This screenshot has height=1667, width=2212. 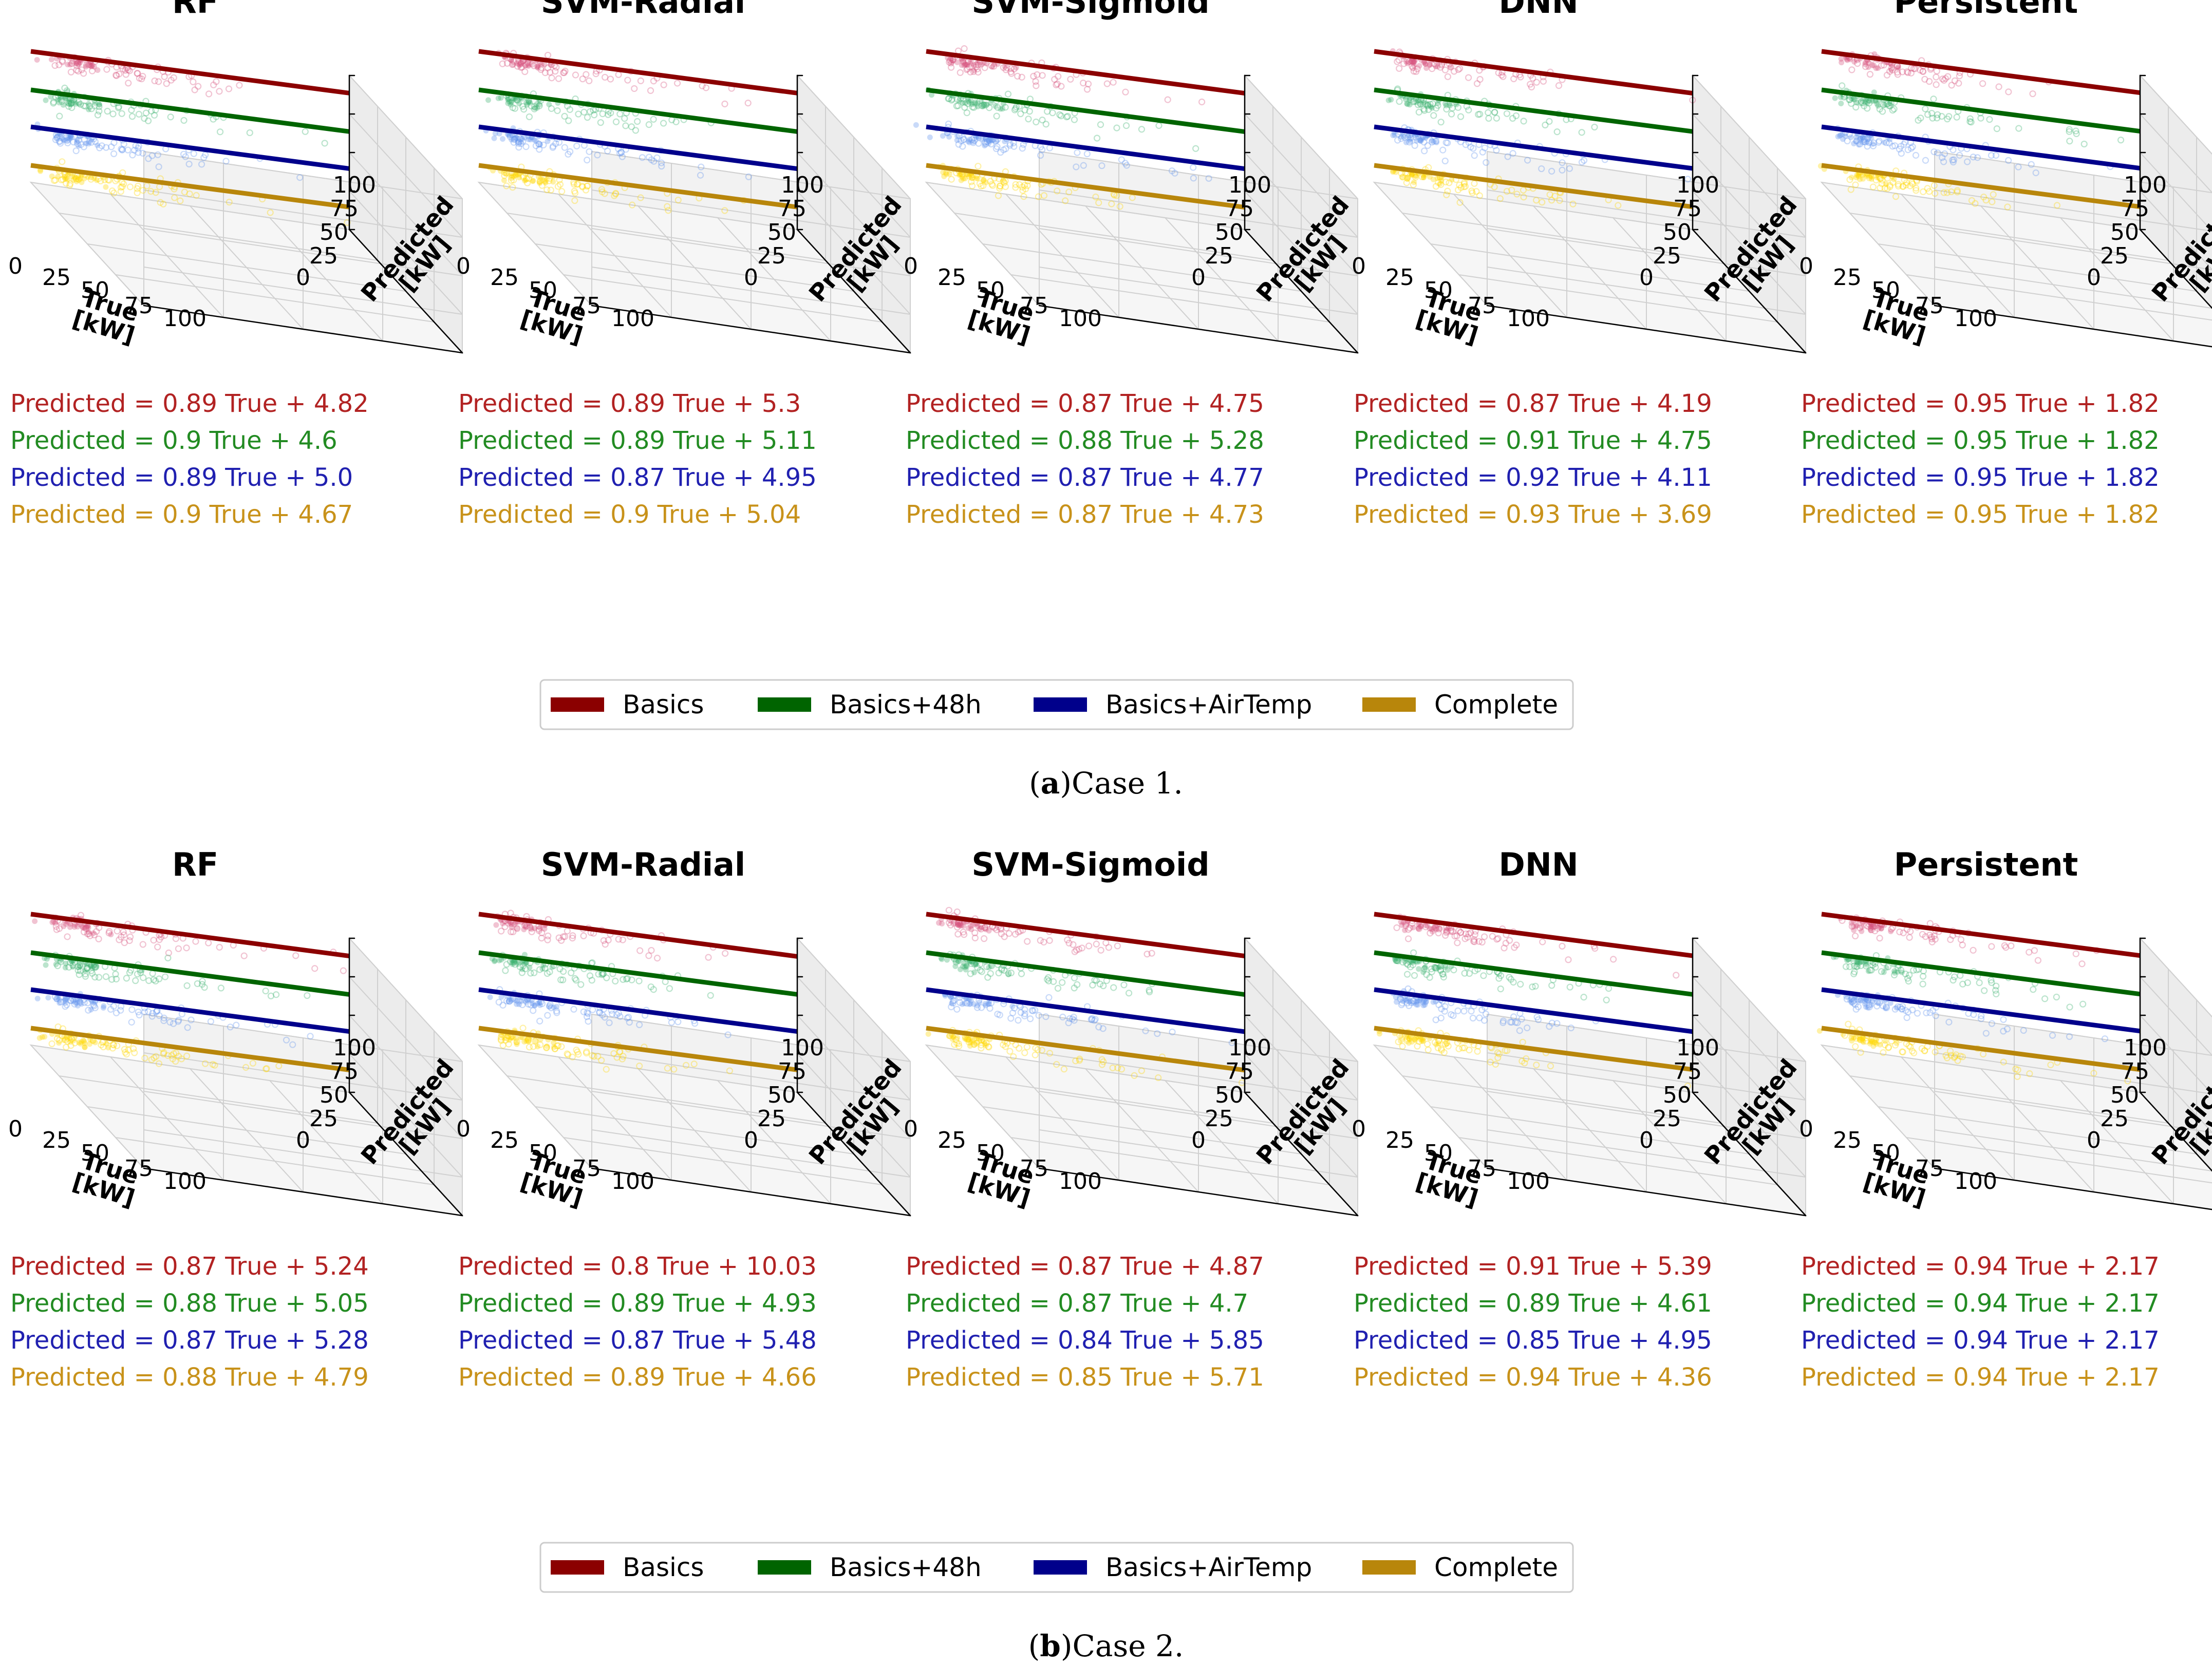 What do you see at coordinates (906, 704) in the screenshot?
I see `legend-label: Basics+48h` at bounding box center [906, 704].